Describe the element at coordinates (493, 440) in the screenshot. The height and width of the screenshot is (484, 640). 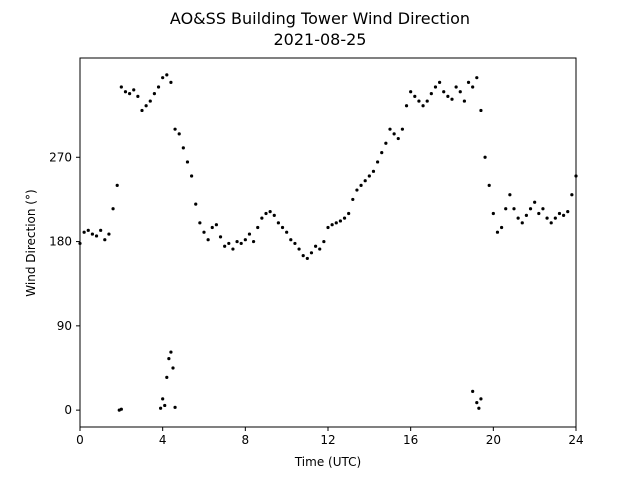
I see `x-tick-label: 20` at that location.